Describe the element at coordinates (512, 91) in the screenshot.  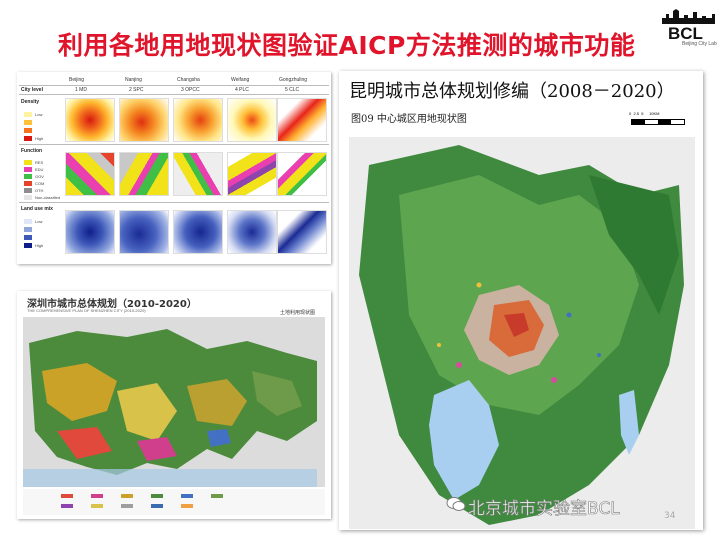
I see `kunming-map-title: 昆明城市总体规划修编（2008－2020）` at that location.